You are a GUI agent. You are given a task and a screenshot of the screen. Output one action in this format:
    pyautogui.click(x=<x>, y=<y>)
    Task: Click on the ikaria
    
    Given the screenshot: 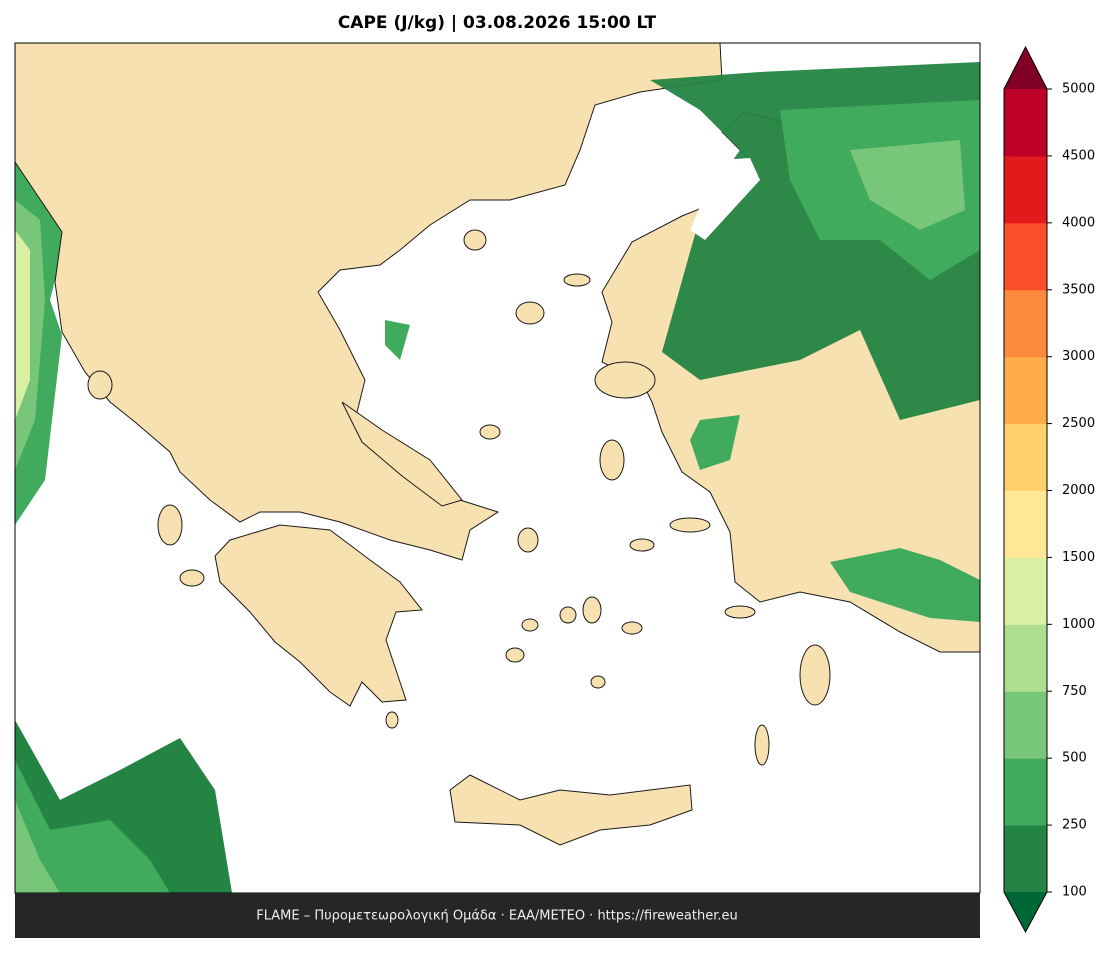 What is the action you would take?
    pyautogui.click(x=642, y=545)
    